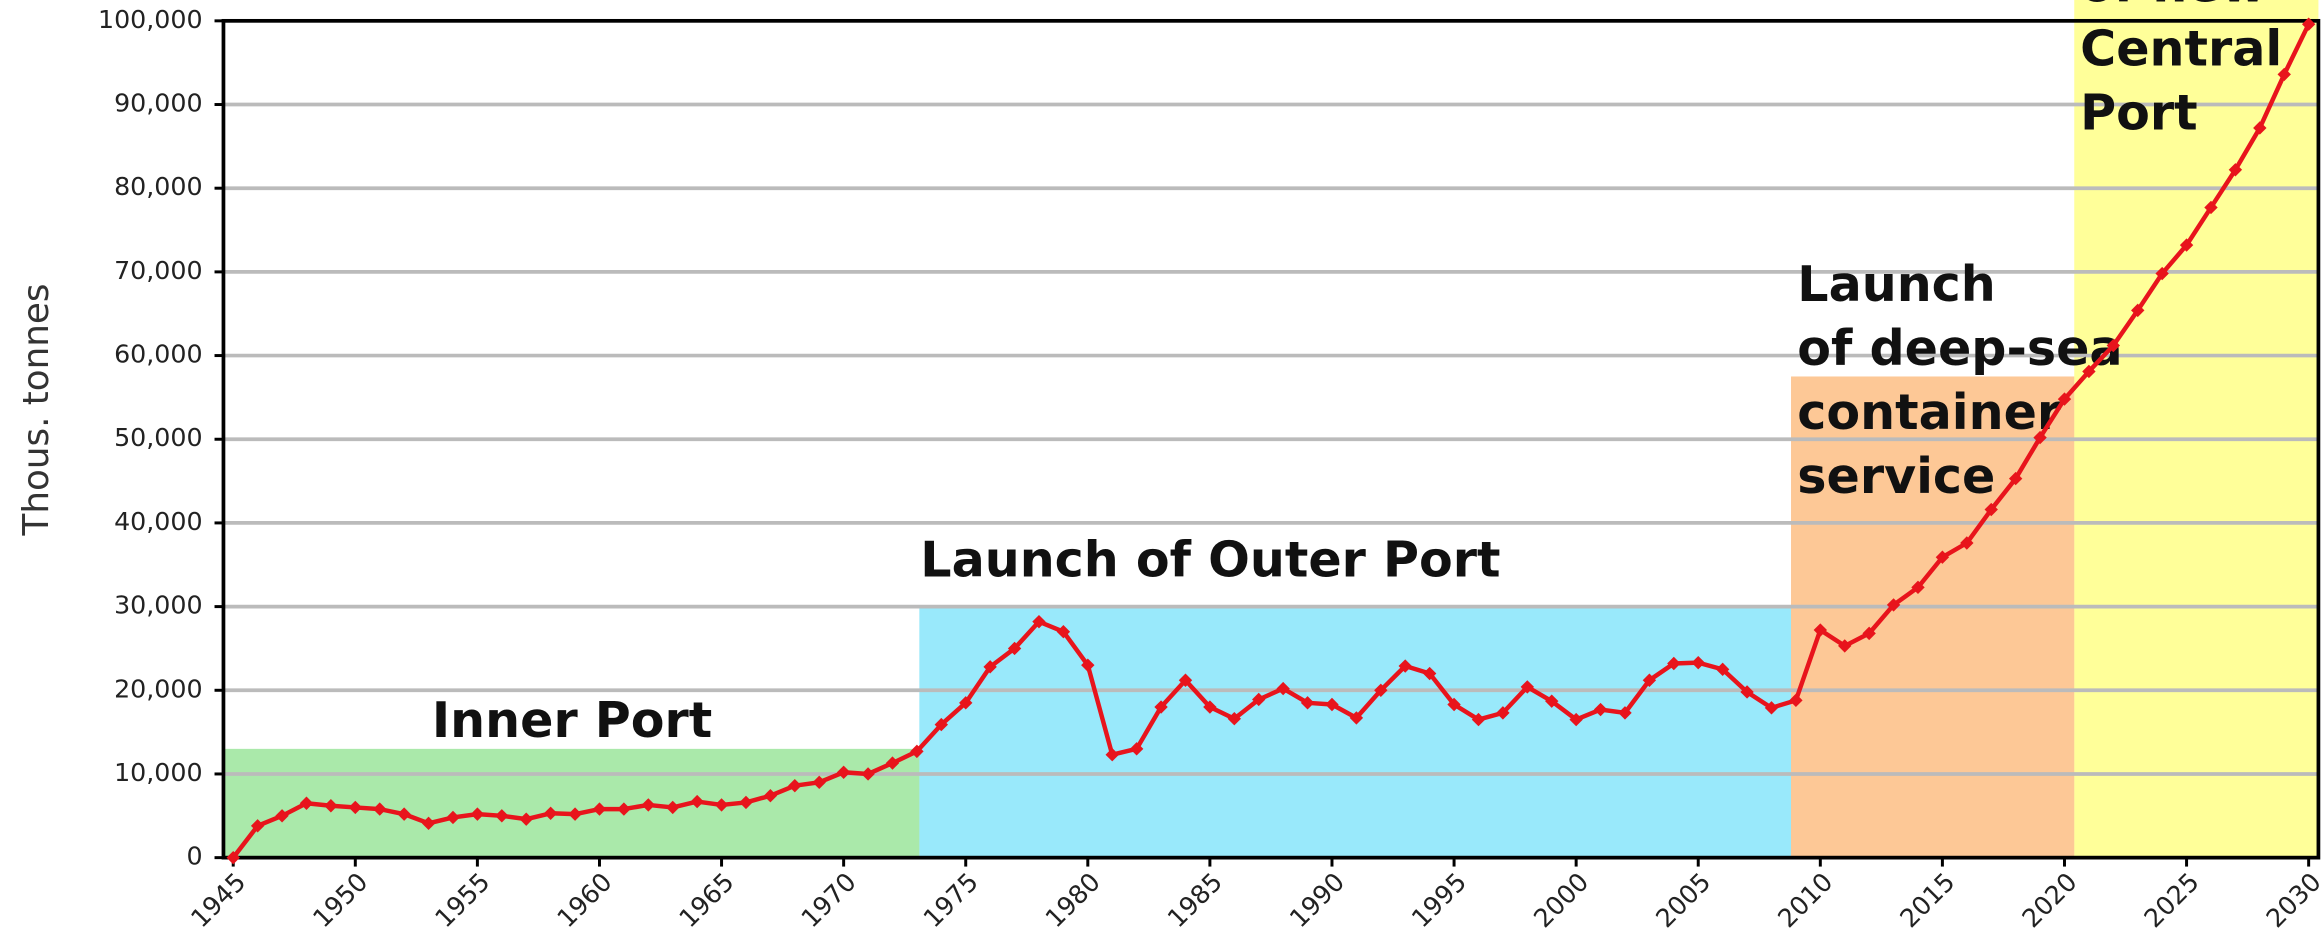 Image resolution: width=2323 pixels, height=944 pixels. Describe the element at coordinates (218, 900) in the screenshot. I see `x-tick-label: 1945` at that location.